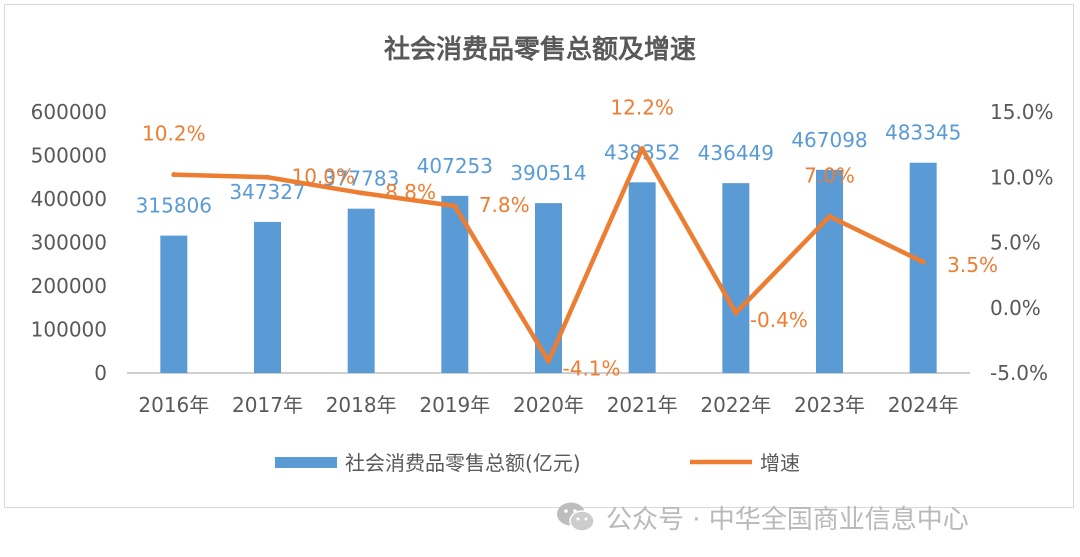 The height and width of the screenshot is (557, 1080). I want to click on x-tick-label: 2022年, so click(735, 405).